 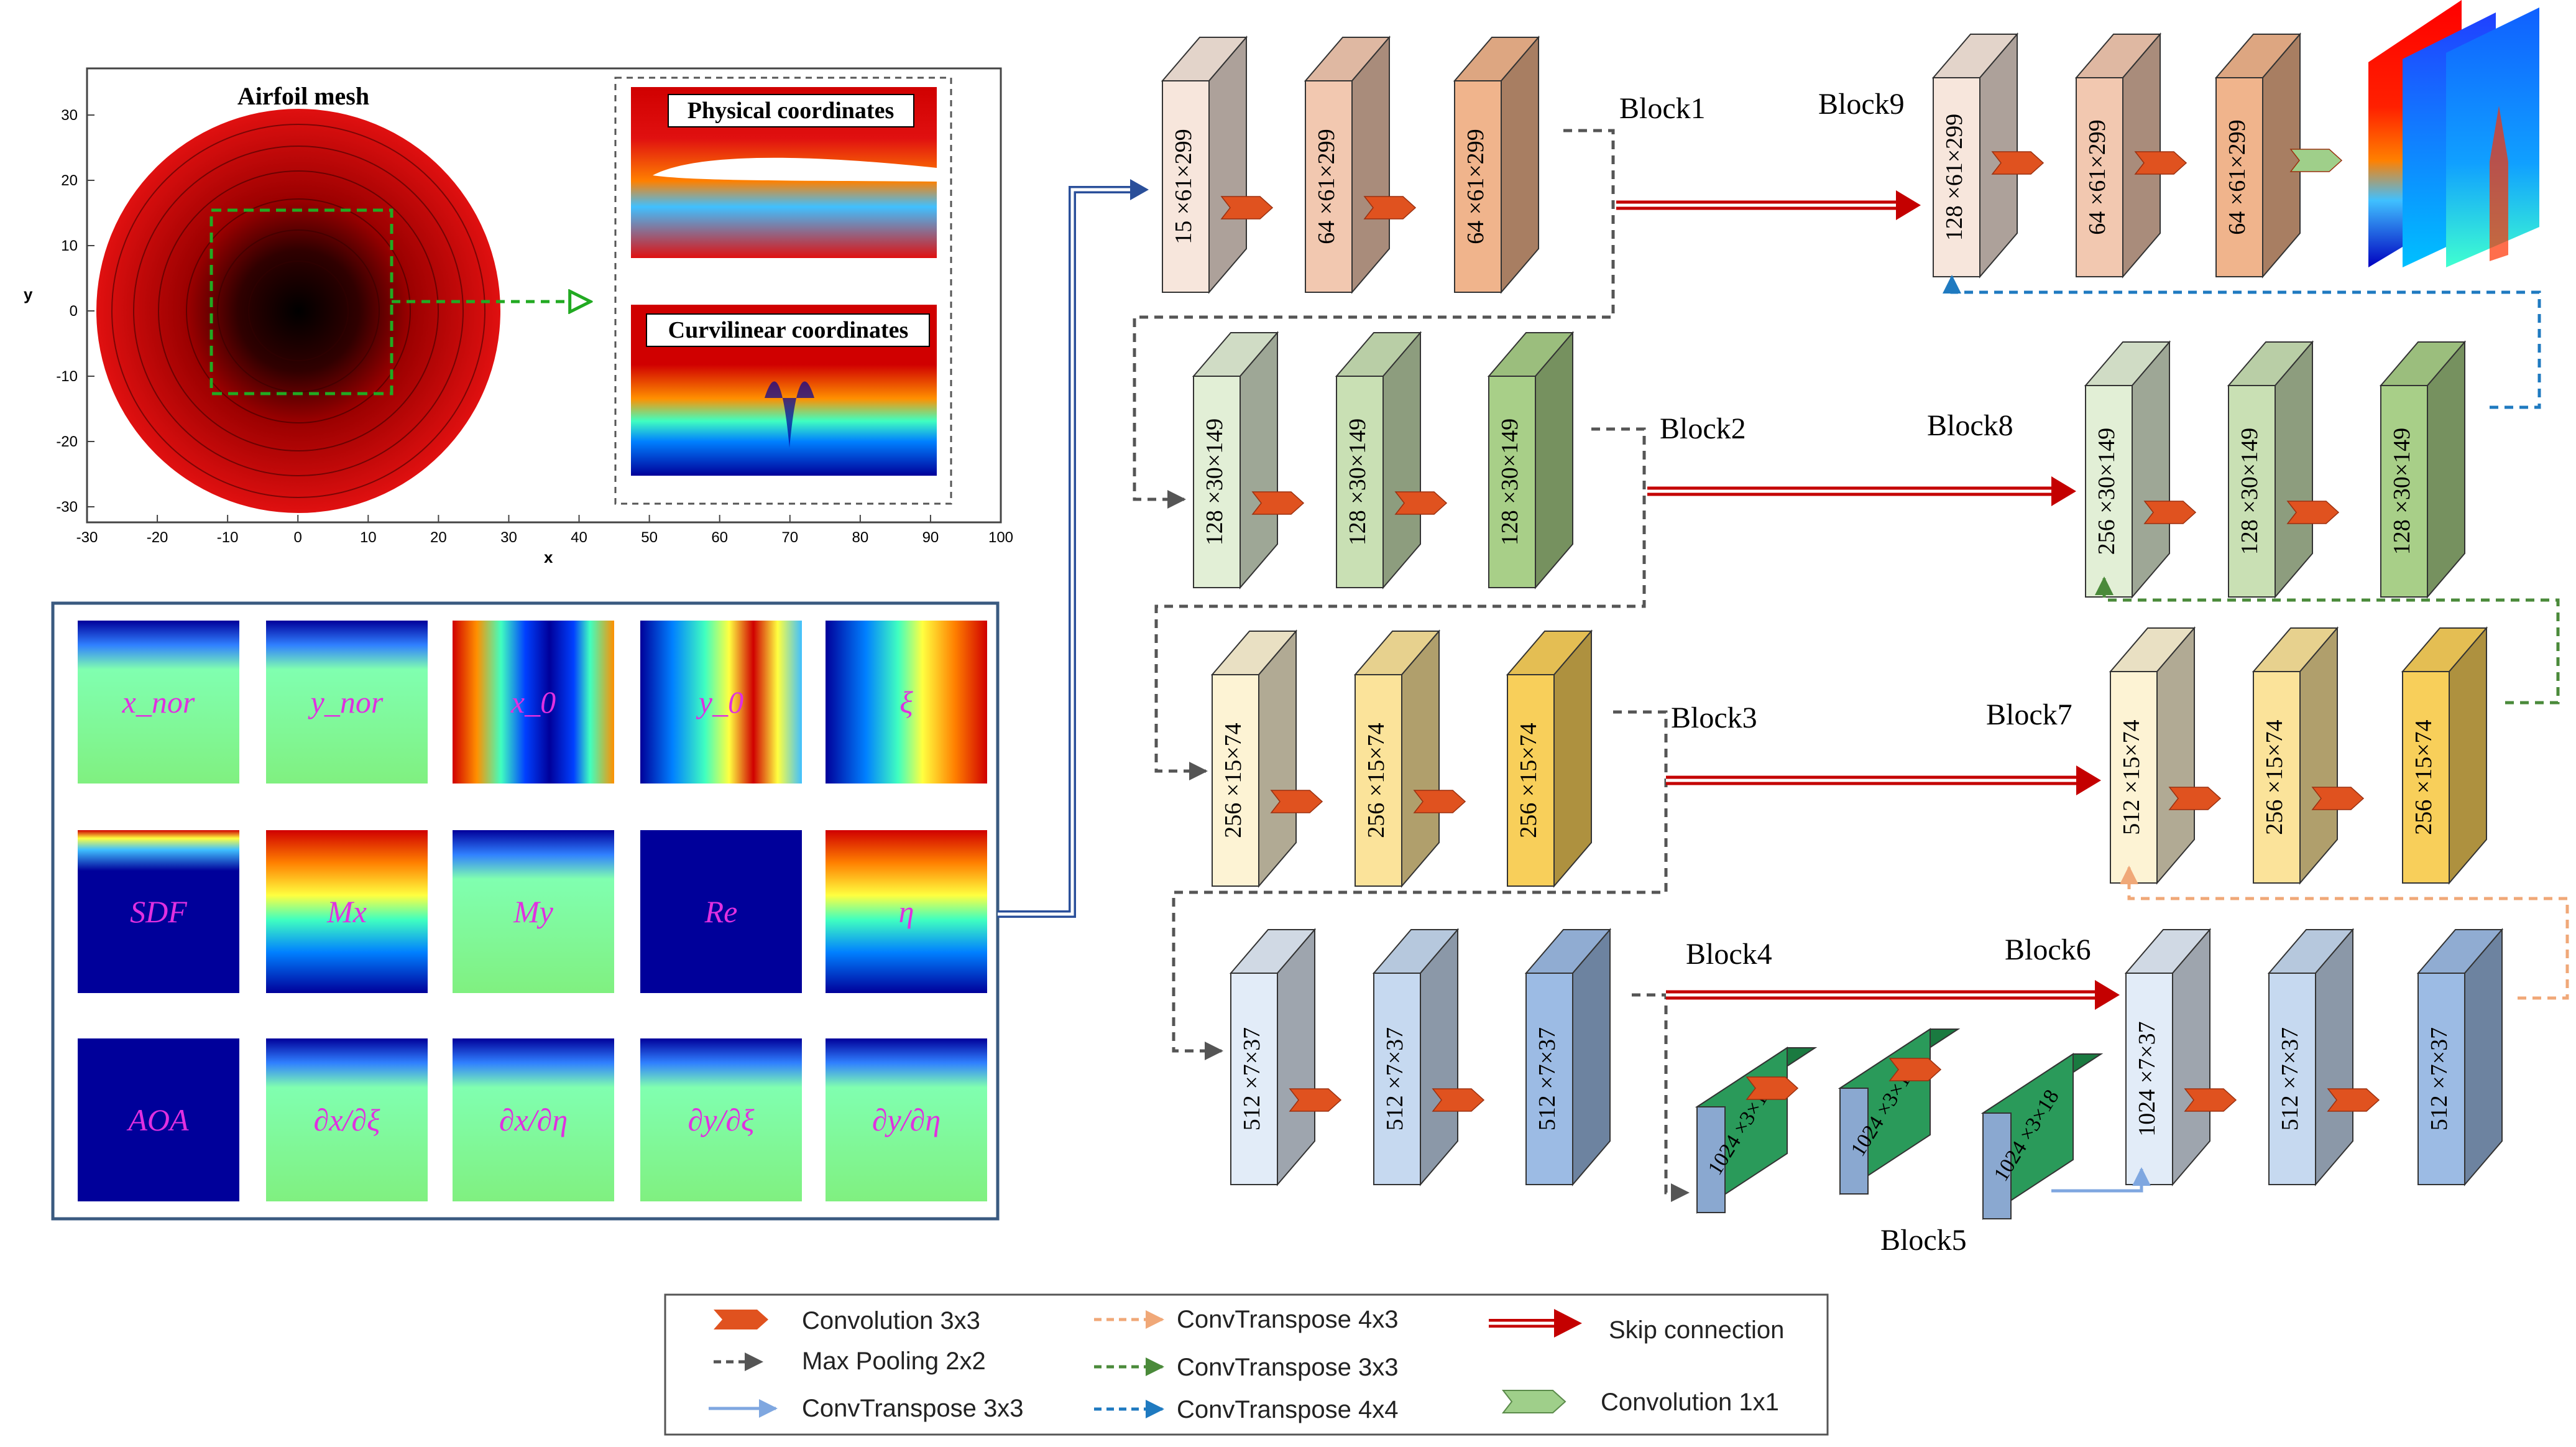 I want to click on feature-label: ∂y/∂η, so click(x=906, y=1120).